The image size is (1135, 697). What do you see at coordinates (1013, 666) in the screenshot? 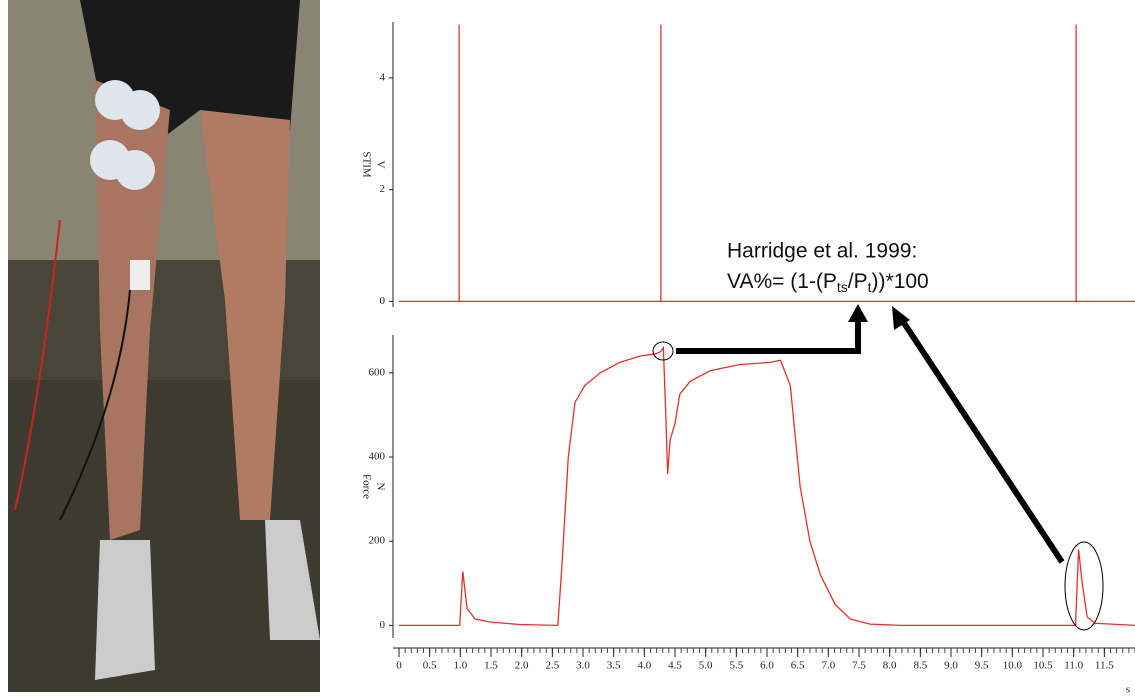
I see `x-tick-label: 10.0` at bounding box center [1013, 666].